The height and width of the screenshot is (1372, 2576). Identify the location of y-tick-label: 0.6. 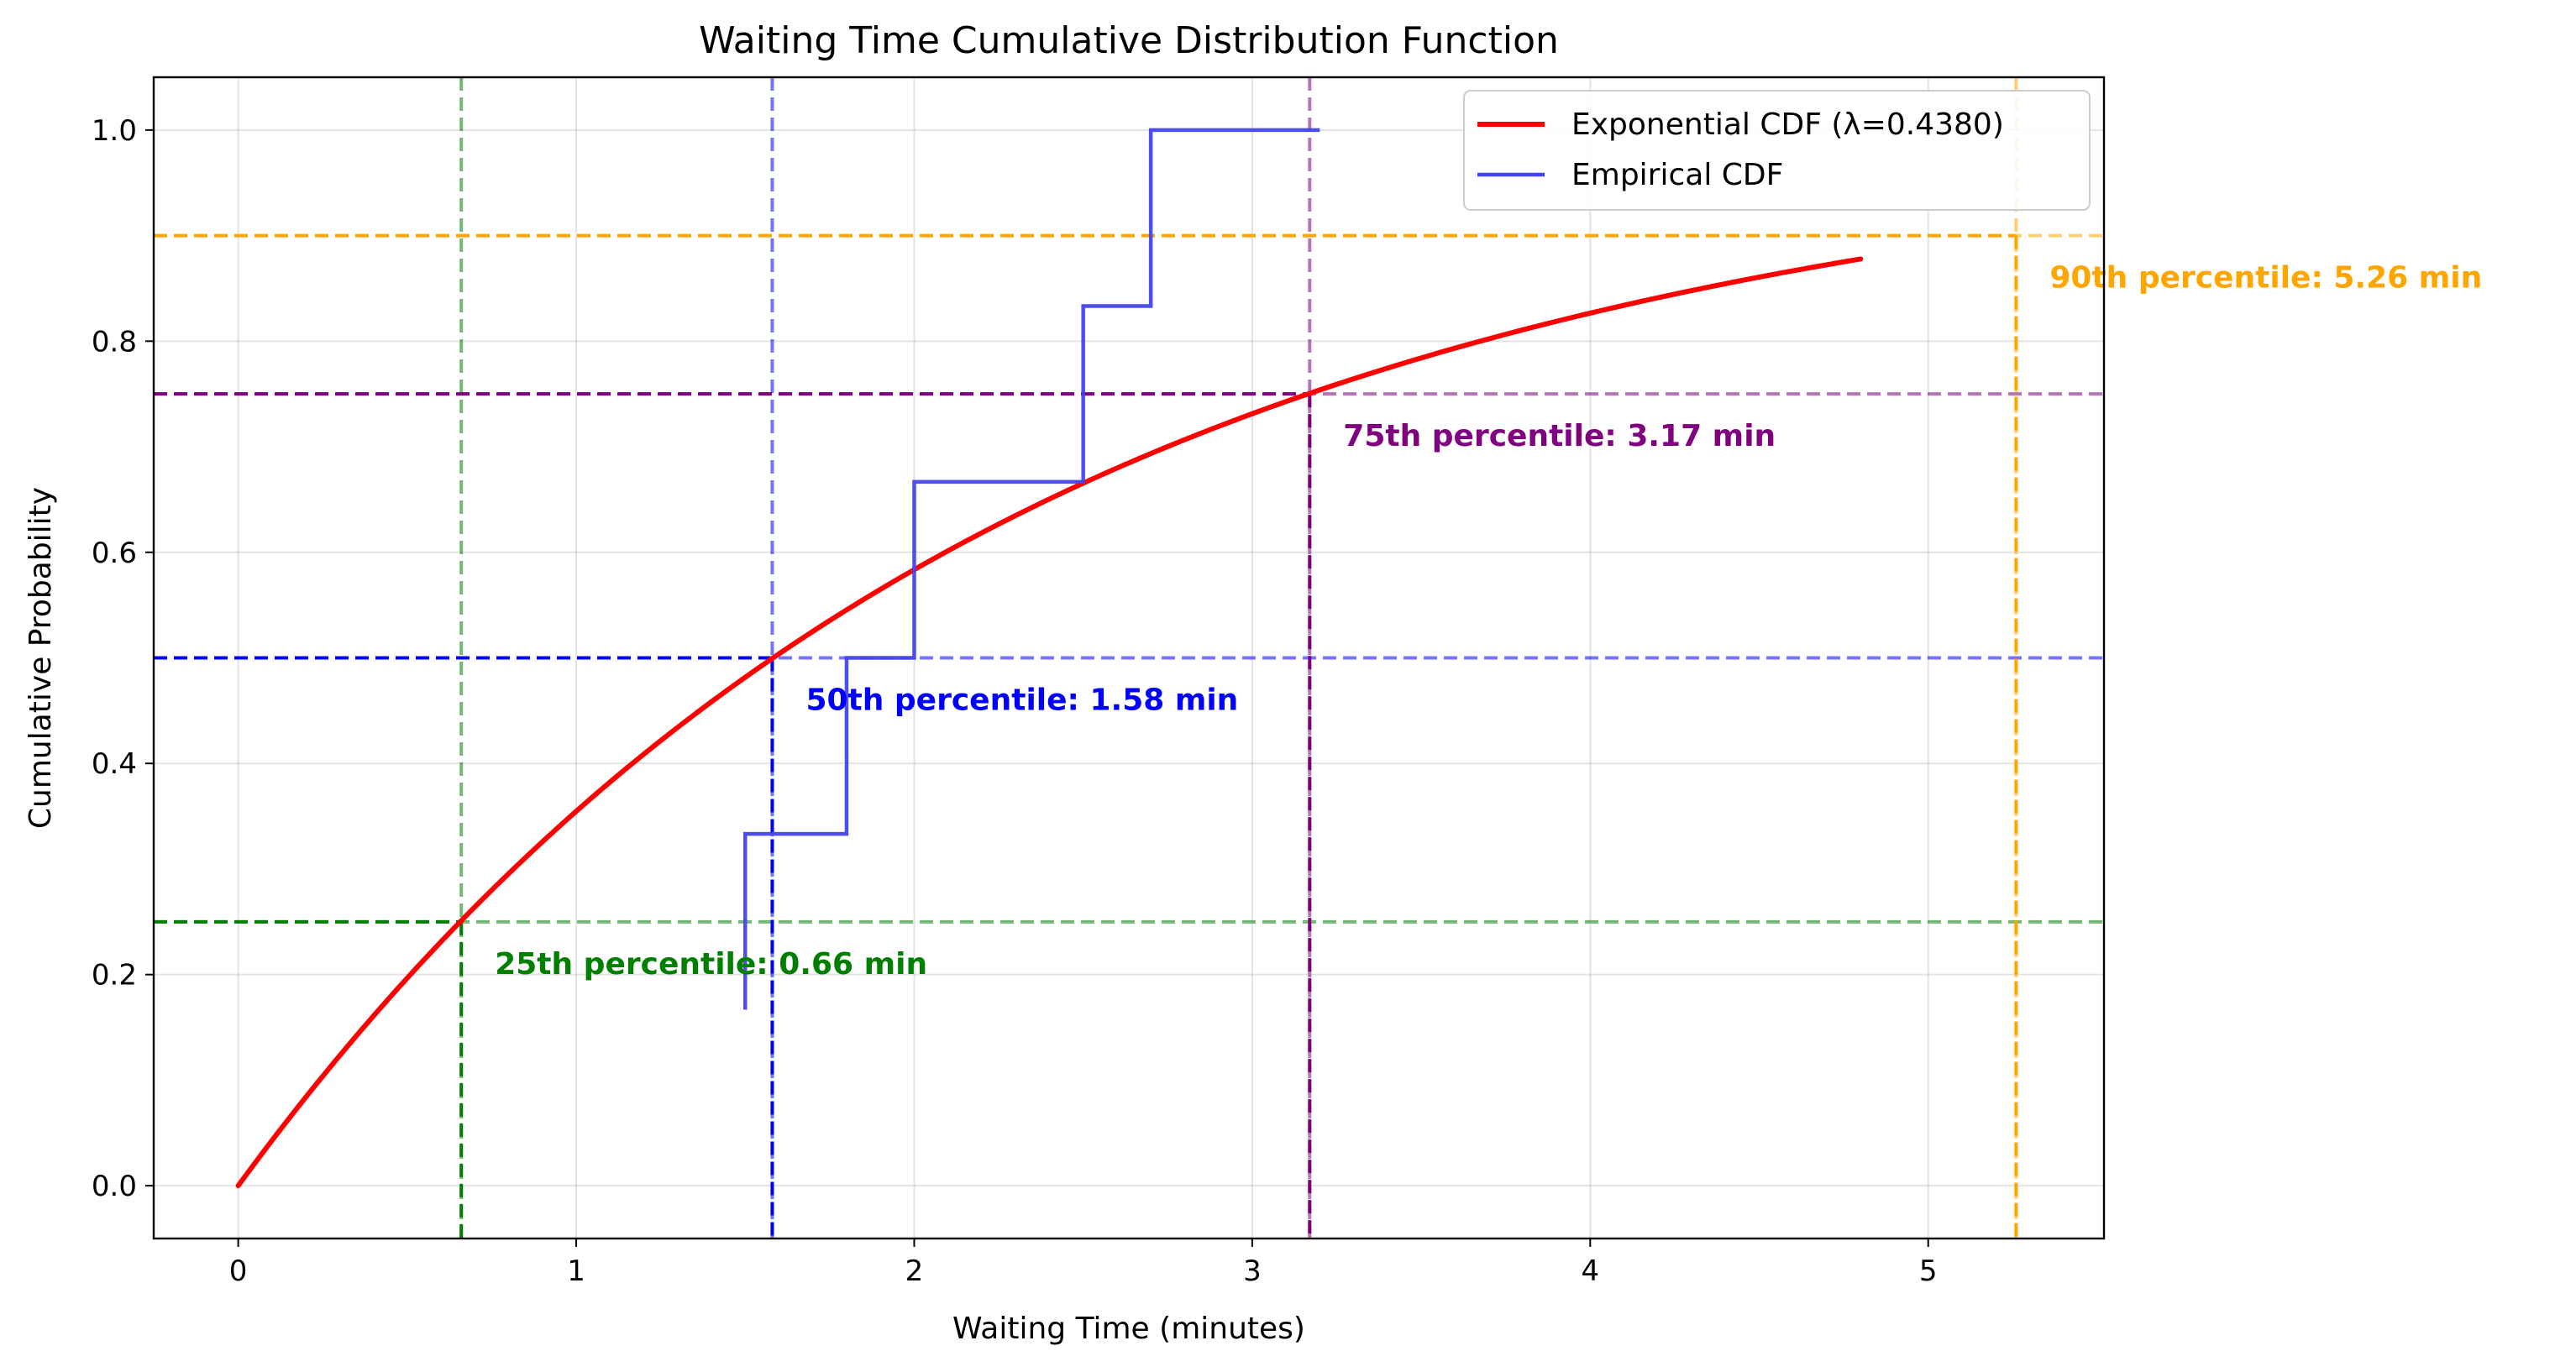
(114, 554).